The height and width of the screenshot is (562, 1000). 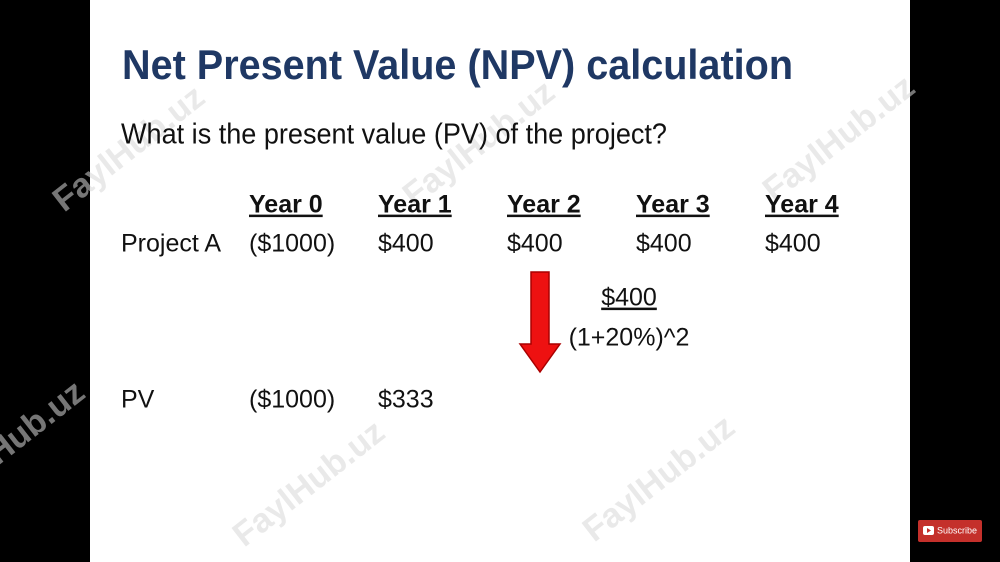 I want to click on subscribe-bg, so click(x=950, y=531).